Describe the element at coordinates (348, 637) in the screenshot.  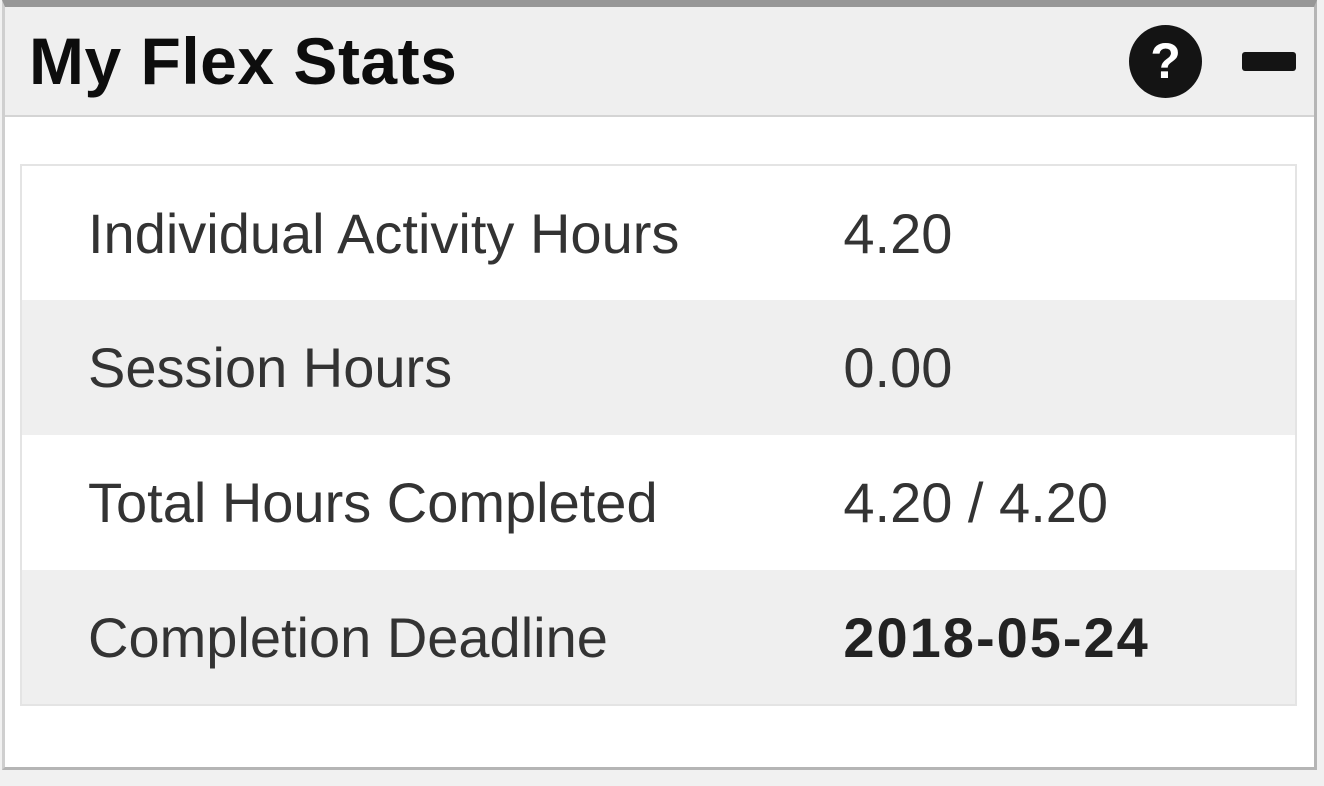
I see `stat-label: Completion Deadline` at that location.